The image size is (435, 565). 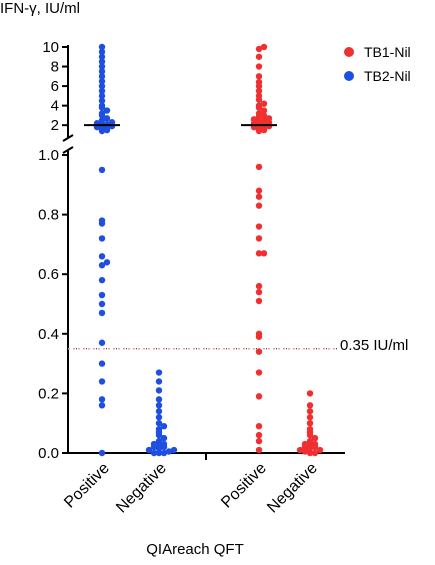 I want to click on x-tick-label-positive: Positive, so click(x=244, y=486).